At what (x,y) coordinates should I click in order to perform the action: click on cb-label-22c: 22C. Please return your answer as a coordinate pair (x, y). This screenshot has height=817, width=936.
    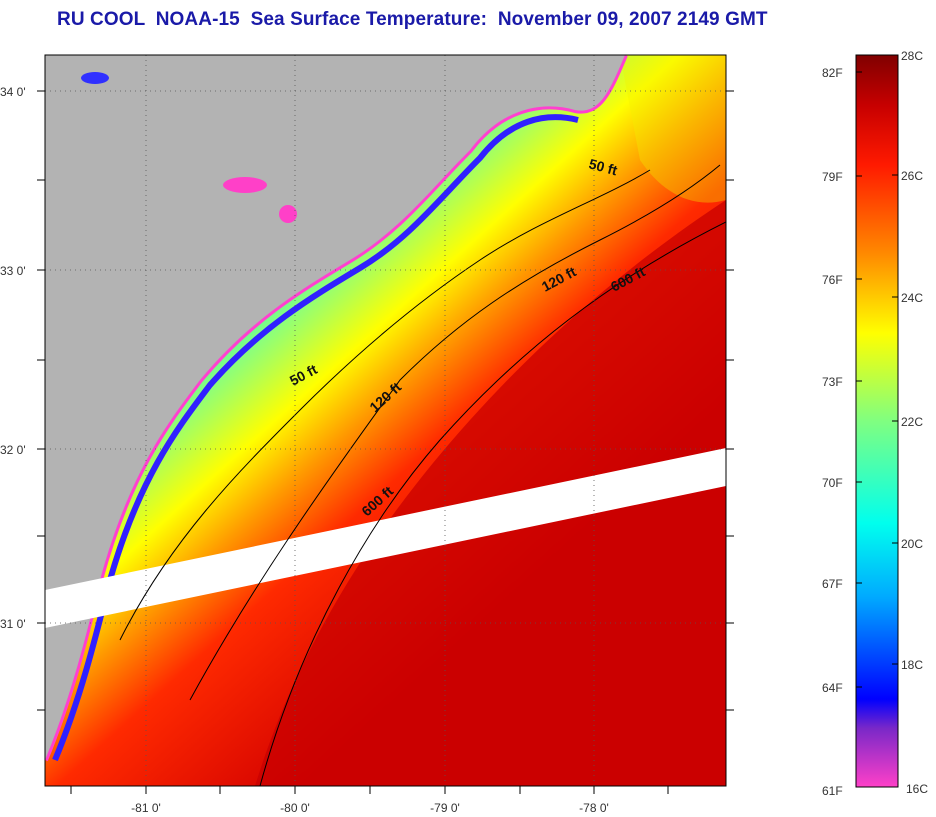
    Looking at the image, I should click on (912, 422).